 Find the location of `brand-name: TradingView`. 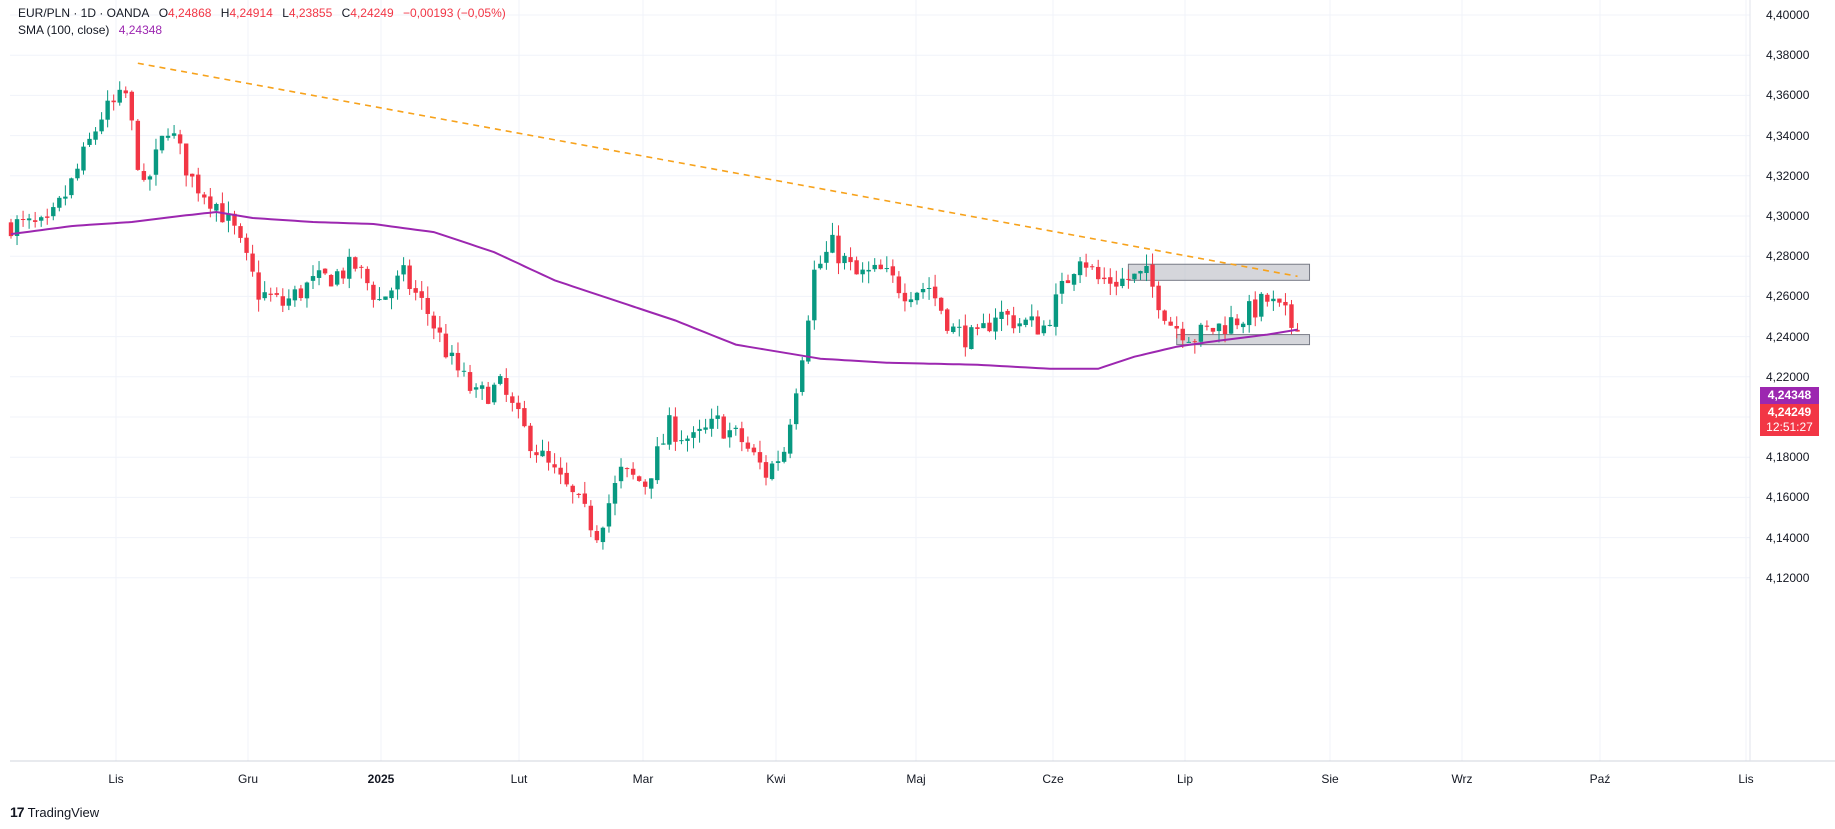

brand-name: TradingView is located at coordinates (63, 812).